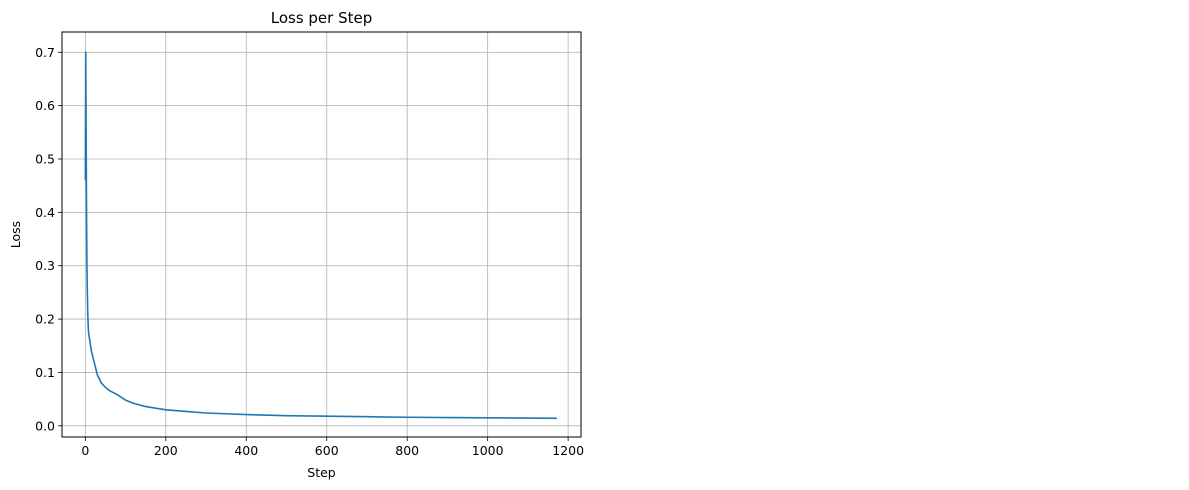 This screenshot has height=490, width=1189. Describe the element at coordinates (45, 372) in the screenshot. I see `y-tick-label: 0.1` at that location.